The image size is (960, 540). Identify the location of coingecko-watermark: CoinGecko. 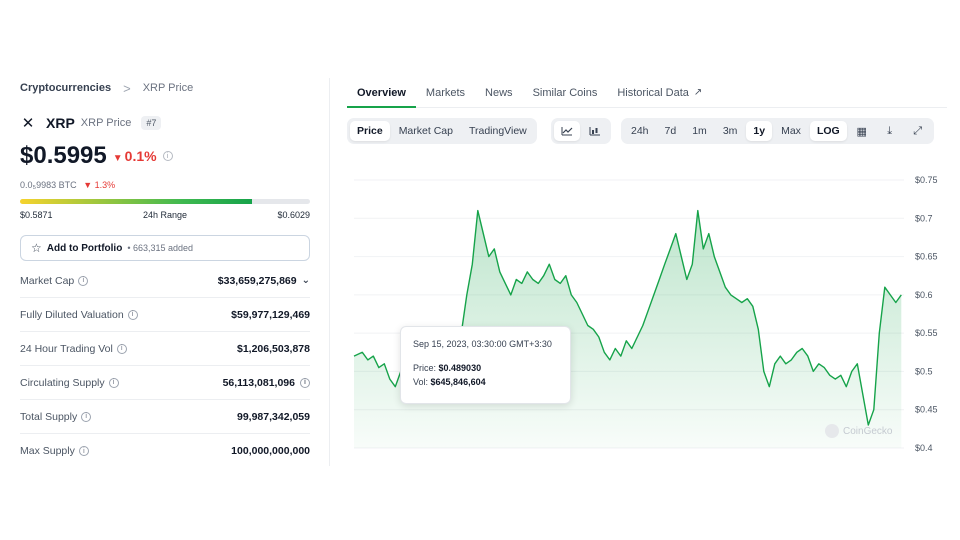
(858, 431).